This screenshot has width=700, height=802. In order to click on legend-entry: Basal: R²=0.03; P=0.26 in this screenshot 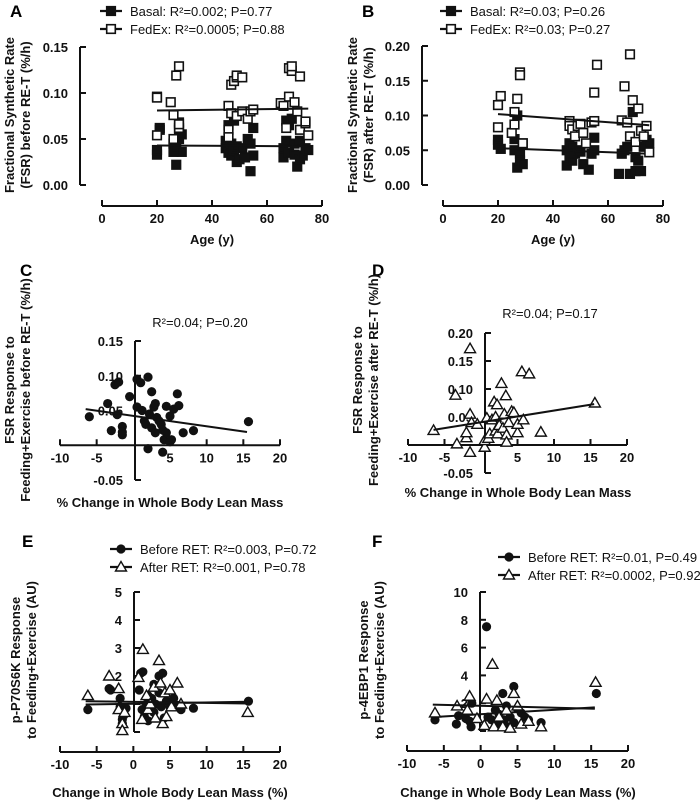, I will do `click(522, 11)`.